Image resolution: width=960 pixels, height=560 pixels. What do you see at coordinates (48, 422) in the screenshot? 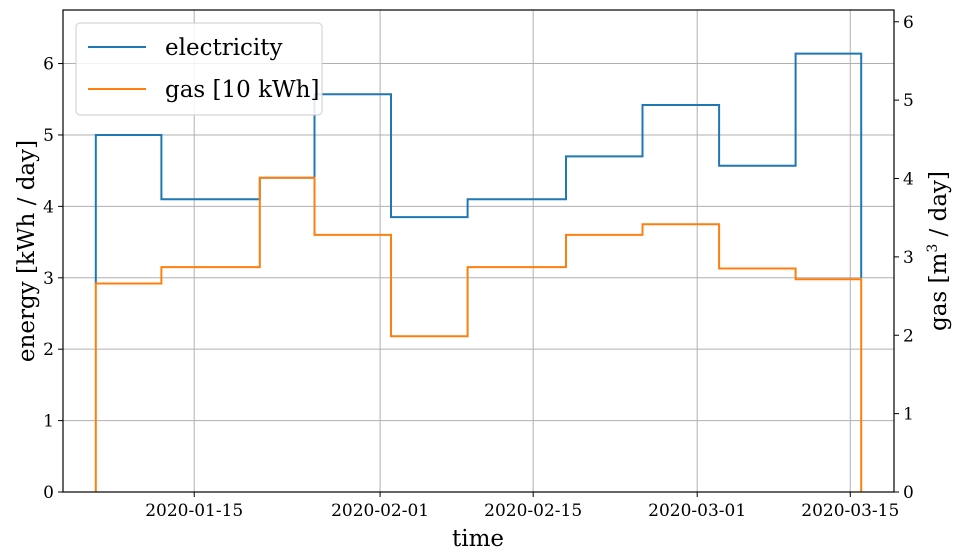
I see `y-tick-label: 1` at bounding box center [48, 422].